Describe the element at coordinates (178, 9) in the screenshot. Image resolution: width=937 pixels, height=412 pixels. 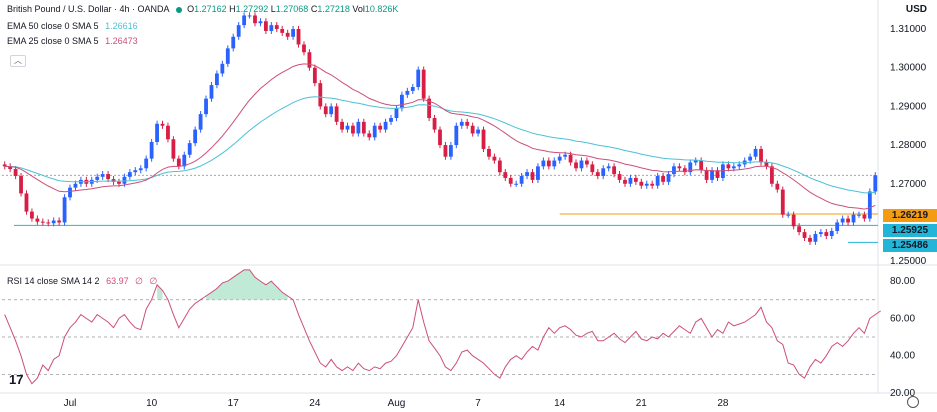
I see `market-status-dot-icon` at that location.